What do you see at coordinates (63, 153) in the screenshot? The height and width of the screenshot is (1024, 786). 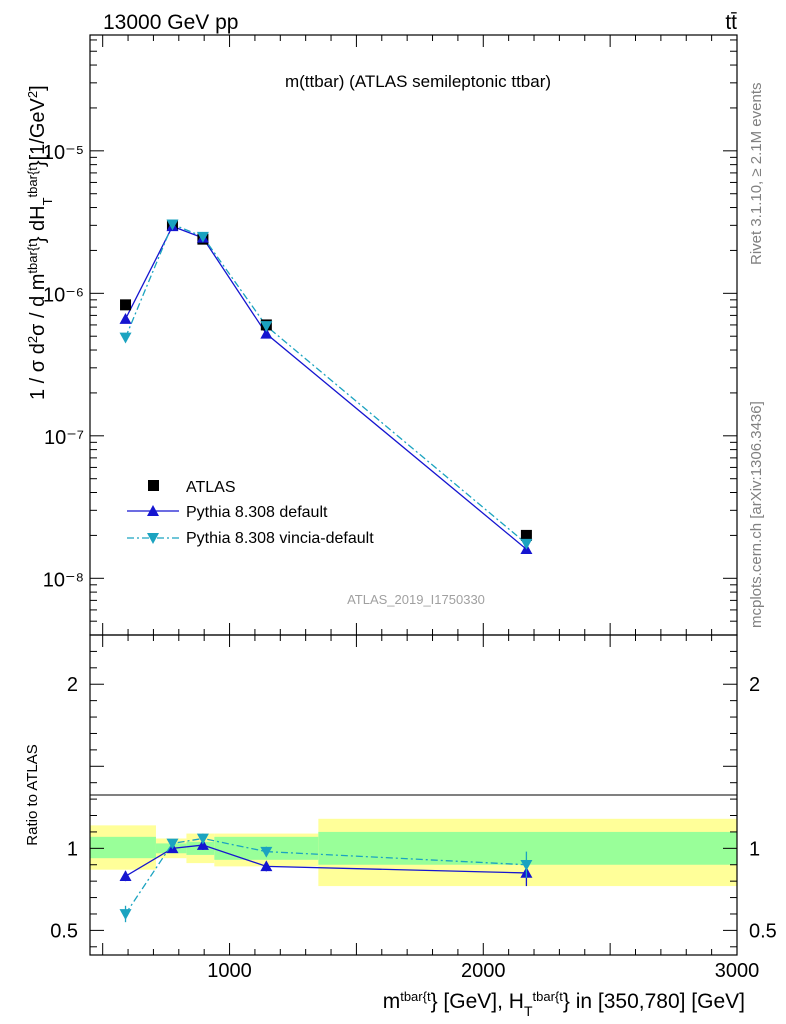 I see `y-tick-label-main: 10⁻⁵` at bounding box center [63, 153].